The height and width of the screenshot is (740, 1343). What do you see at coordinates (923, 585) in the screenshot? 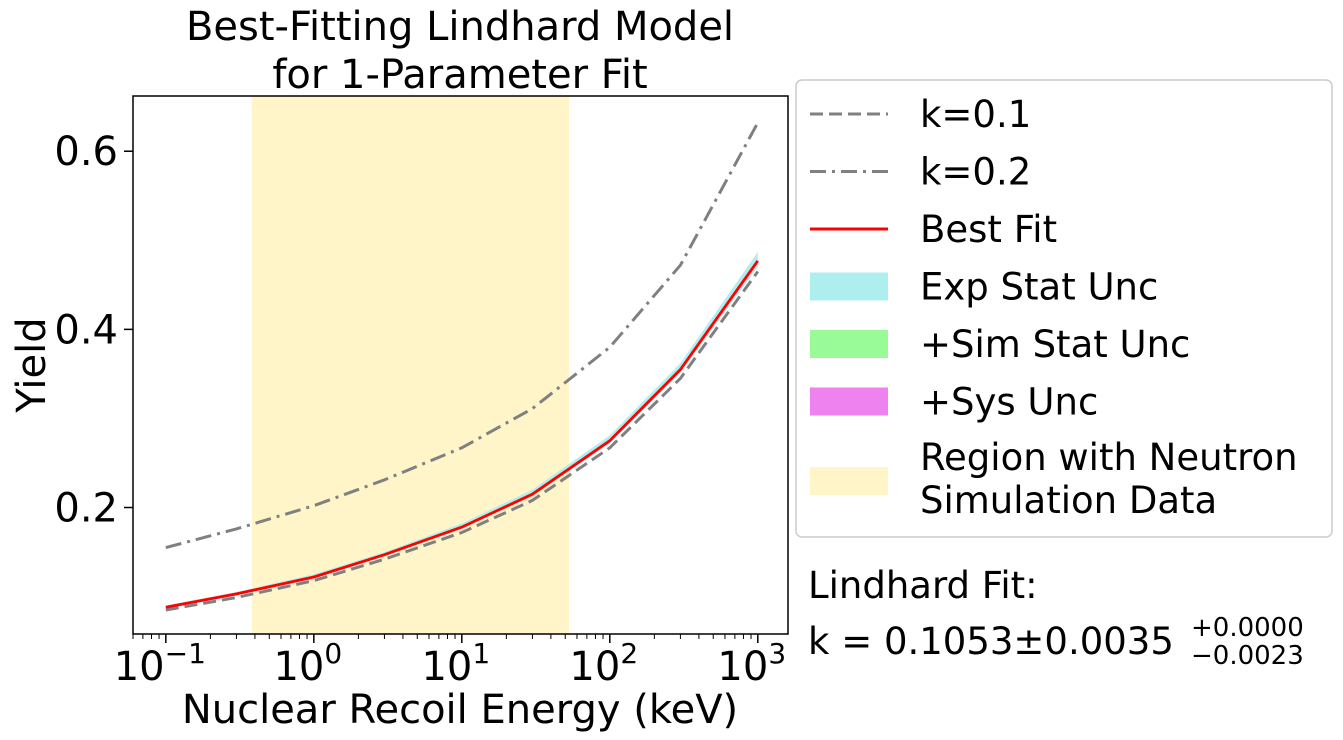
I see `fit-annotation-title: Lindhard Fit:` at bounding box center [923, 585].